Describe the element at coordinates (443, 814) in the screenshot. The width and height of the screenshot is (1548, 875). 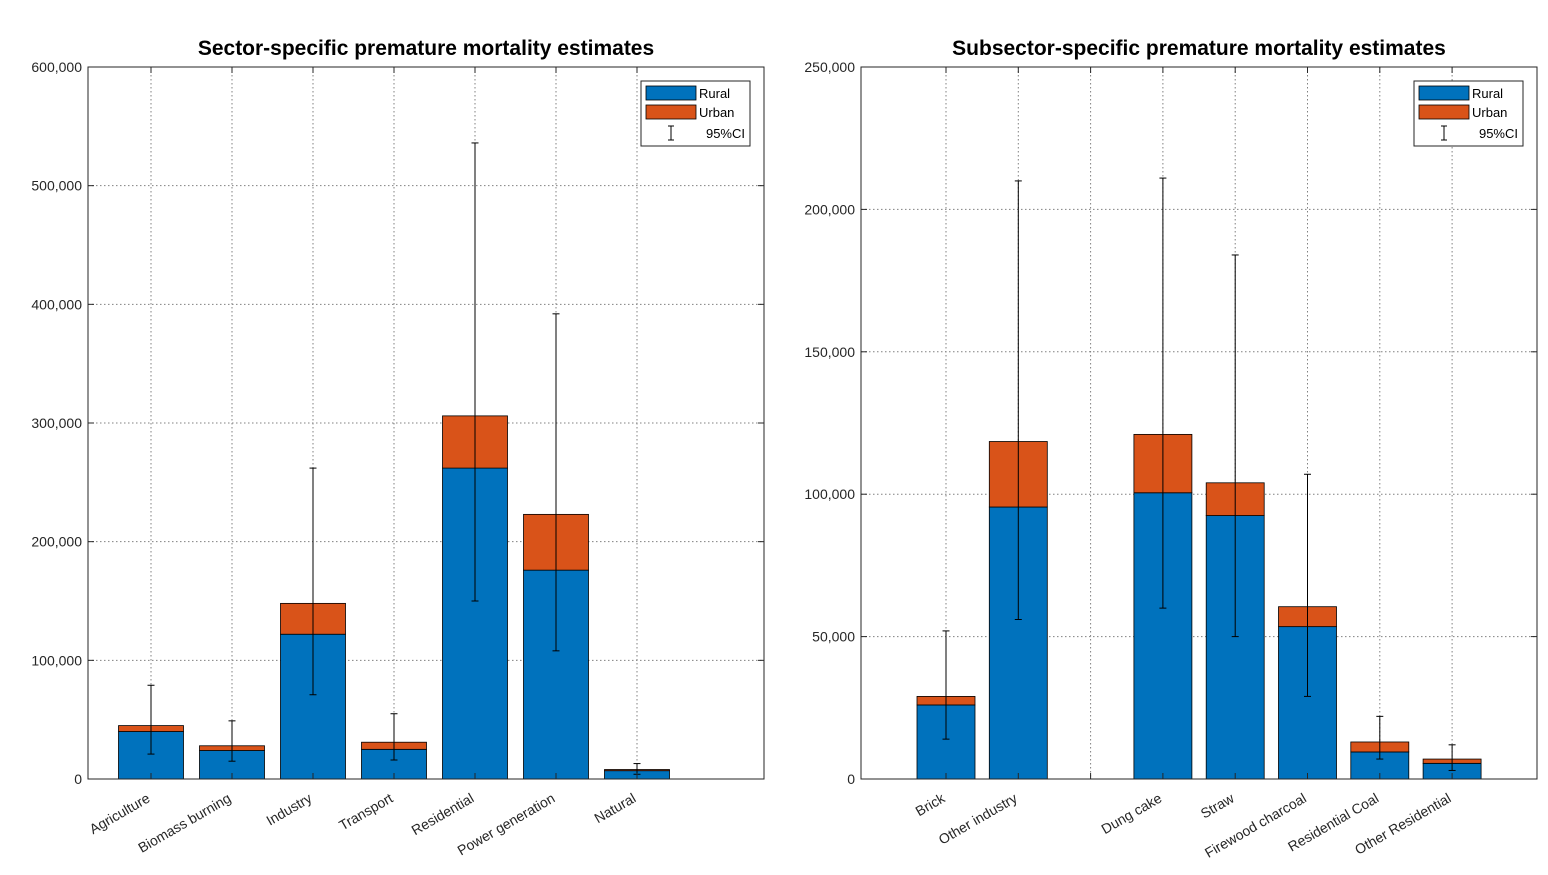
I see `x-tick-label: Residential` at that location.